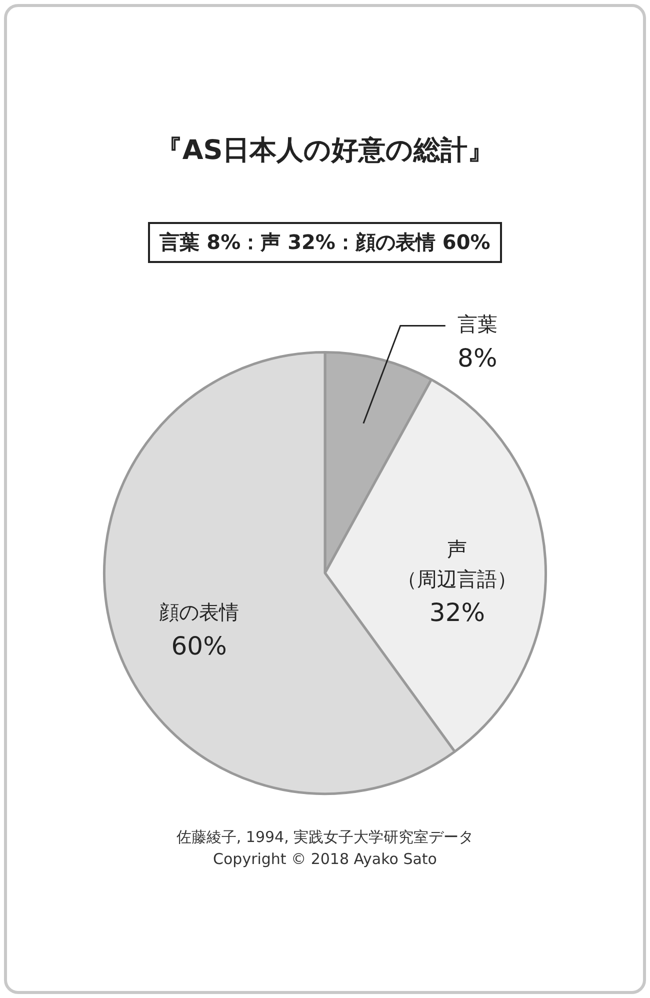 This screenshot has height=998, width=650. What do you see at coordinates (325, 859) in the screenshot?
I see `text: Copyright © 2018 Ayako Sato` at bounding box center [325, 859].